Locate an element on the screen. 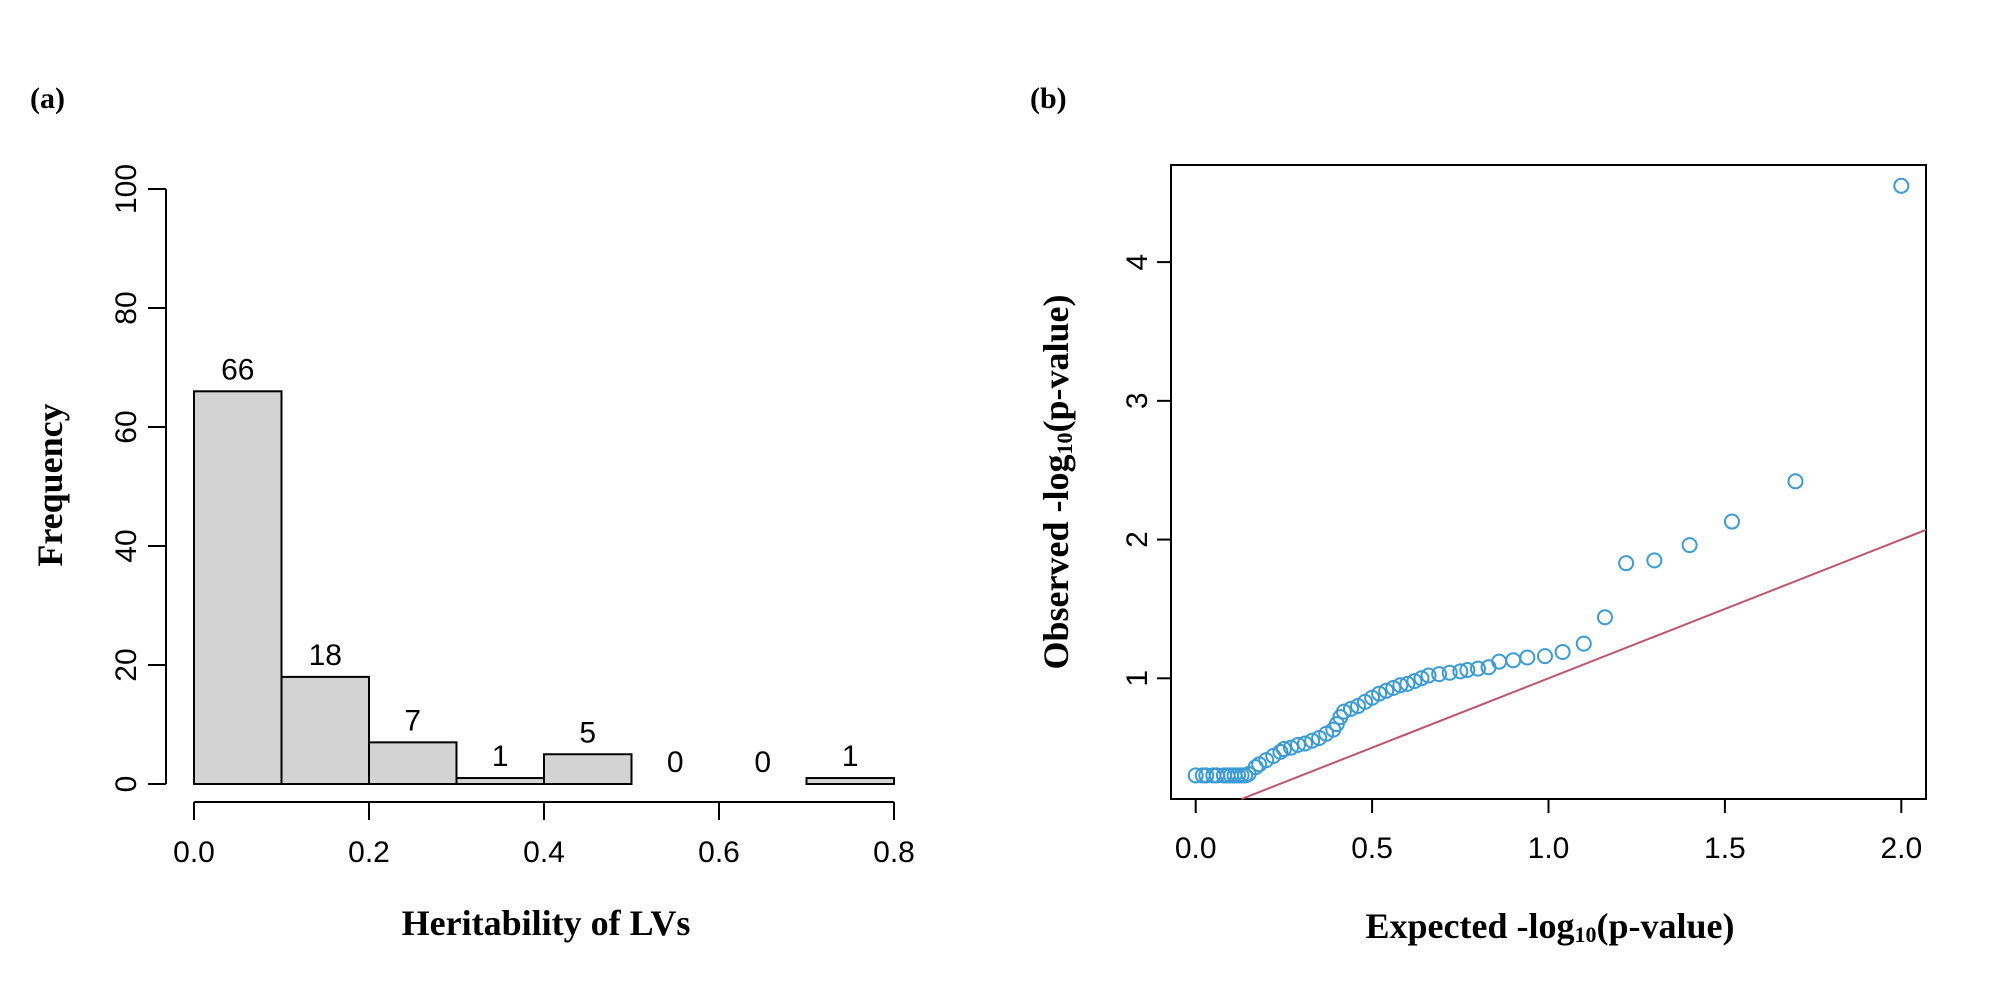 This screenshot has height=1000, width=2000. qq-y-tick-label: 4 is located at coordinates (1137, 262).